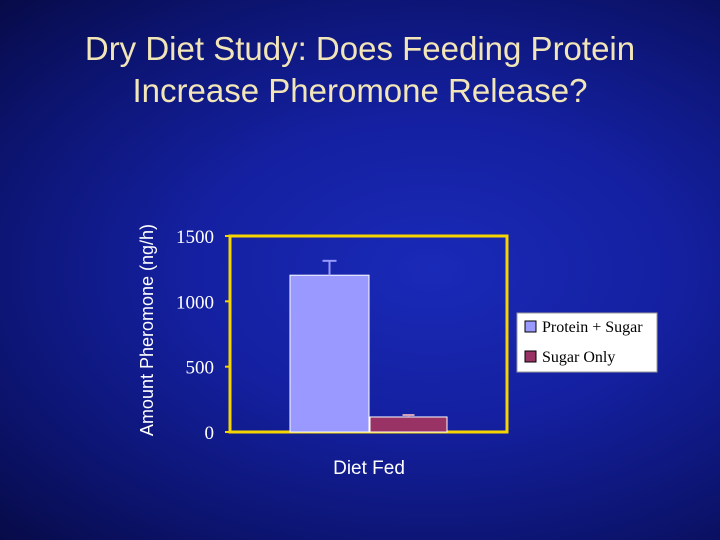 The width and height of the screenshot is (720, 540). Describe the element at coordinates (329, 353) in the screenshot. I see `bar-protein-sugar` at that location.